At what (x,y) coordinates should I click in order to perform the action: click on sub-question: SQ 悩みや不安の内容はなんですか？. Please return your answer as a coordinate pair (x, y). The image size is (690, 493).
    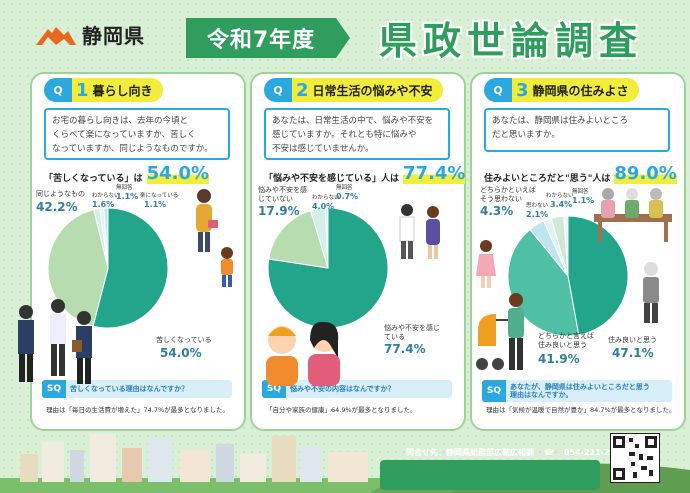
    Looking at the image, I should click on (357, 389).